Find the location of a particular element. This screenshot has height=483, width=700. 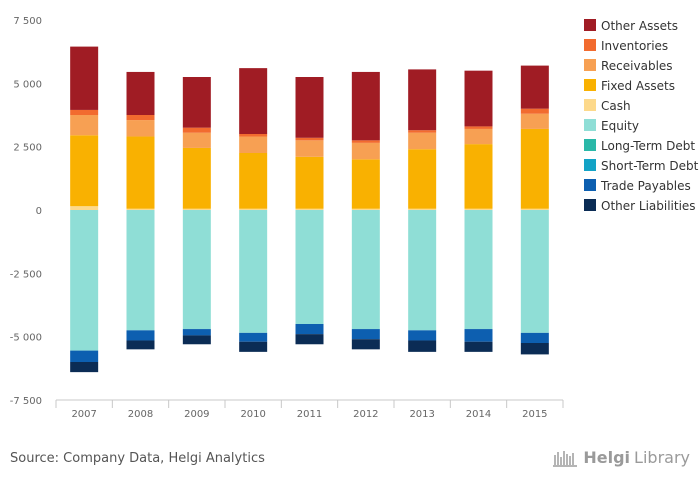

bar-equity-2015 is located at coordinates (534, 271).